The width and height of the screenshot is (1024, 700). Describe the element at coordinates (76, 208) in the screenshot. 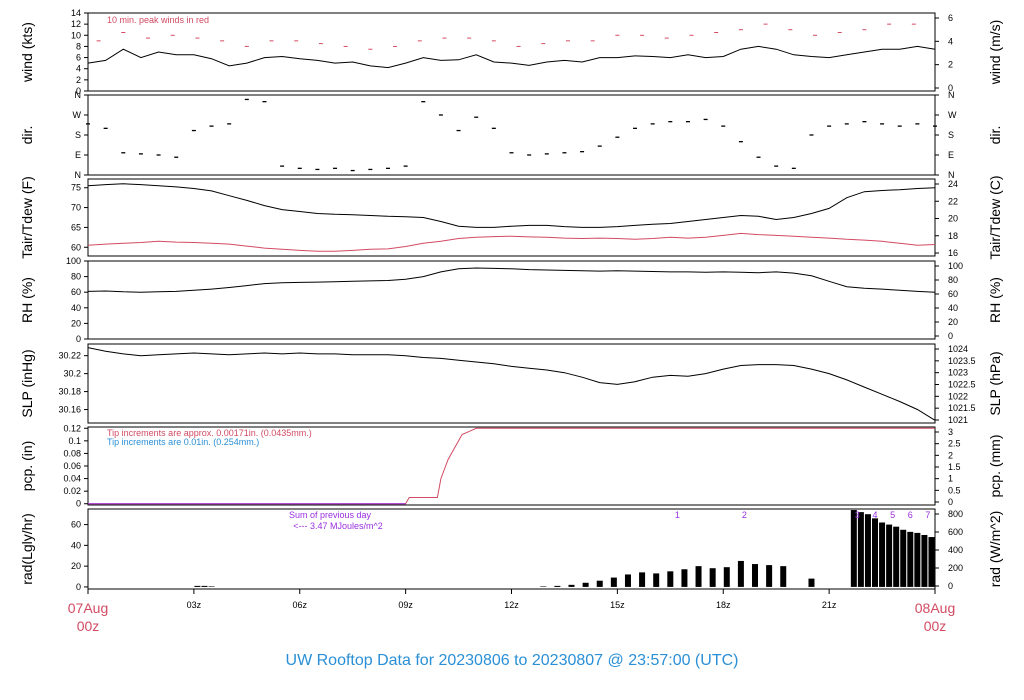

I see `temp-ytick-label: 70` at that location.